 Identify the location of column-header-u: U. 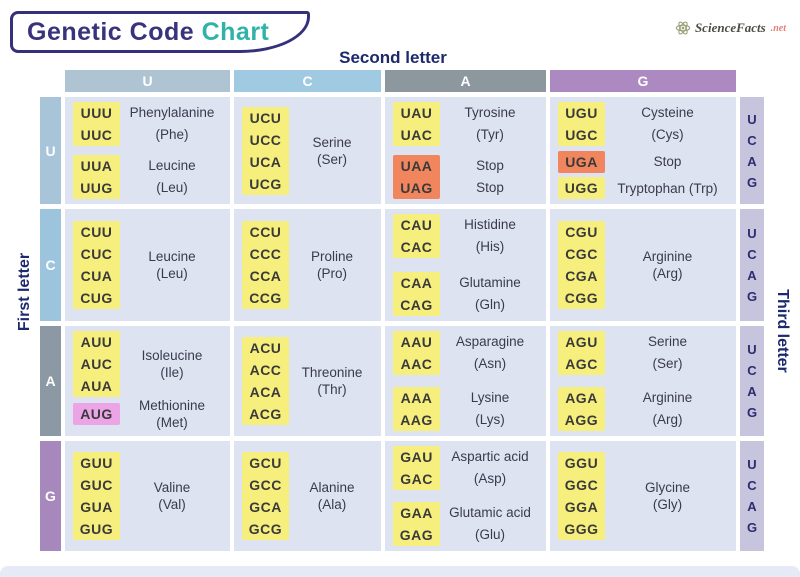
(147, 81).